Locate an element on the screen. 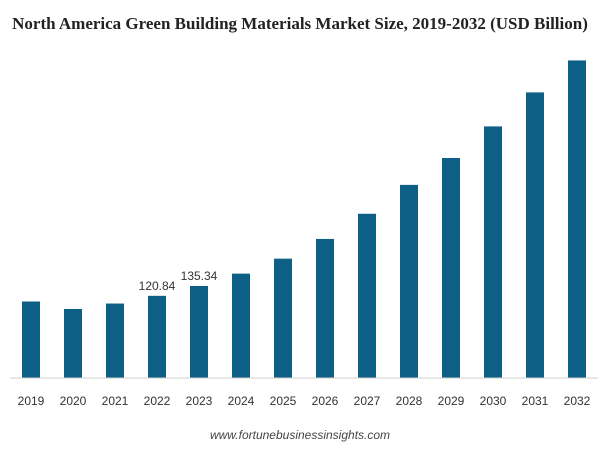  bar-2029 is located at coordinates (451, 268).